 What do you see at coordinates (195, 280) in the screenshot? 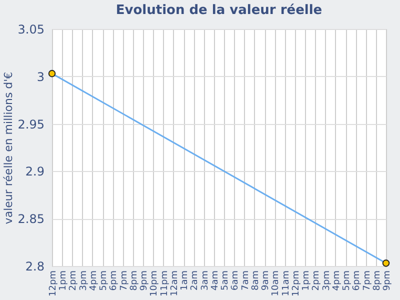
I see `x-tick-label: 2am` at bounding box center [195, 280].